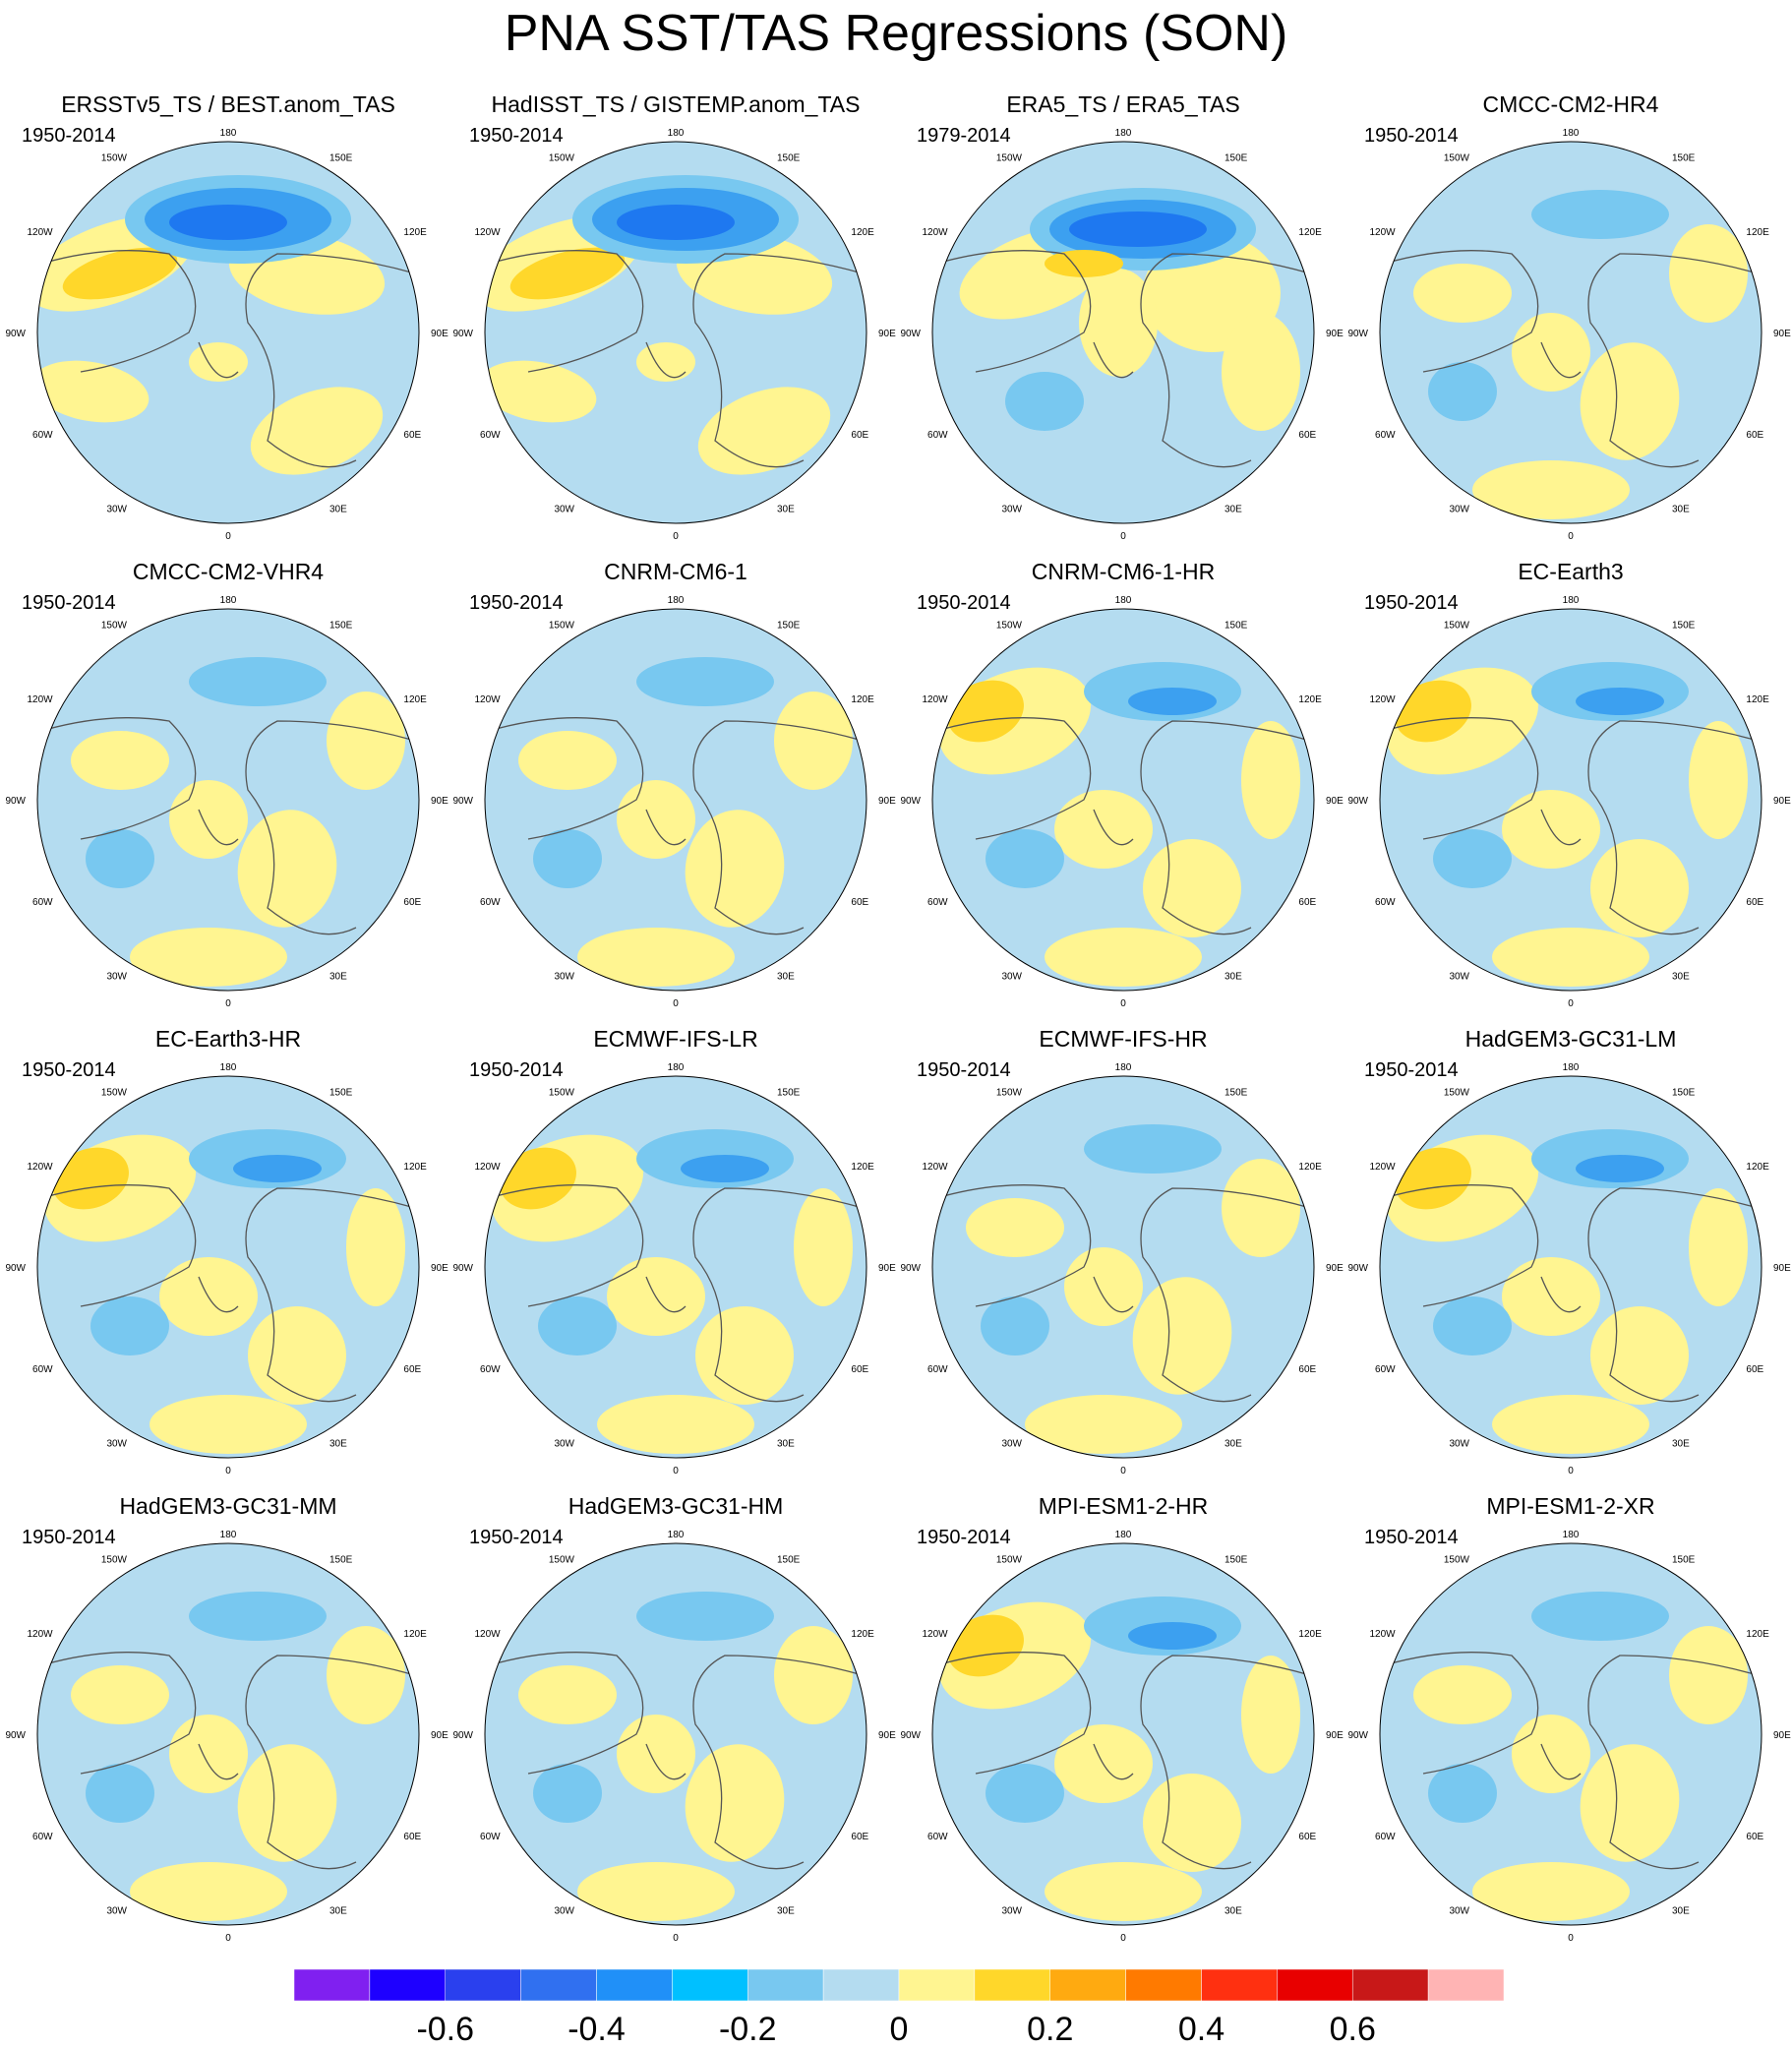 Image resolution: width=1792 pixels, height=2048 pixels. What do you see at coordinates (1123, 1506) in the screenshot?
I see `panel-title: MPI-ESM1-2-HR` at bounding box center [1123, 1506].